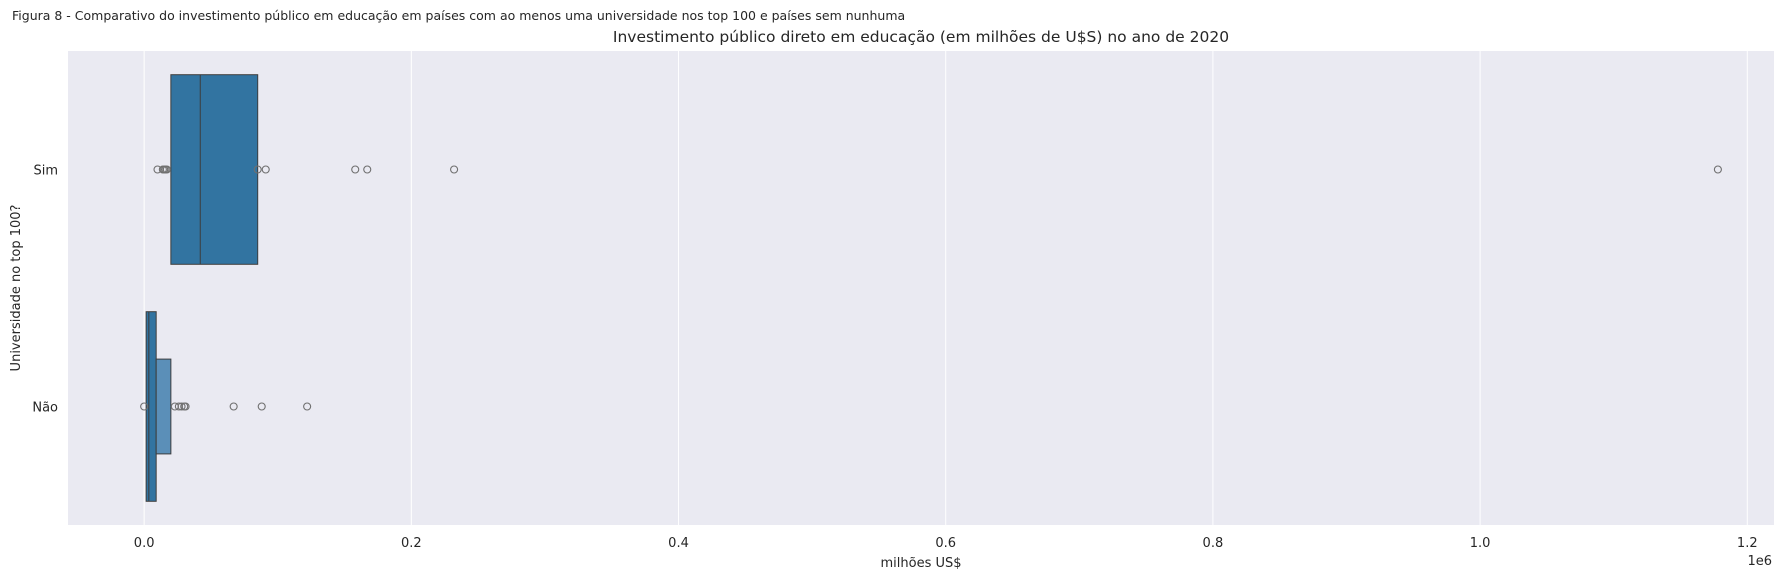 The width and height of the screenshot is (1781, 578). What do you see at coordinates (1759, 561) in the screenshot?
I see `x-axis-offset-label: 1e6` at bounding box center [1759, 561].